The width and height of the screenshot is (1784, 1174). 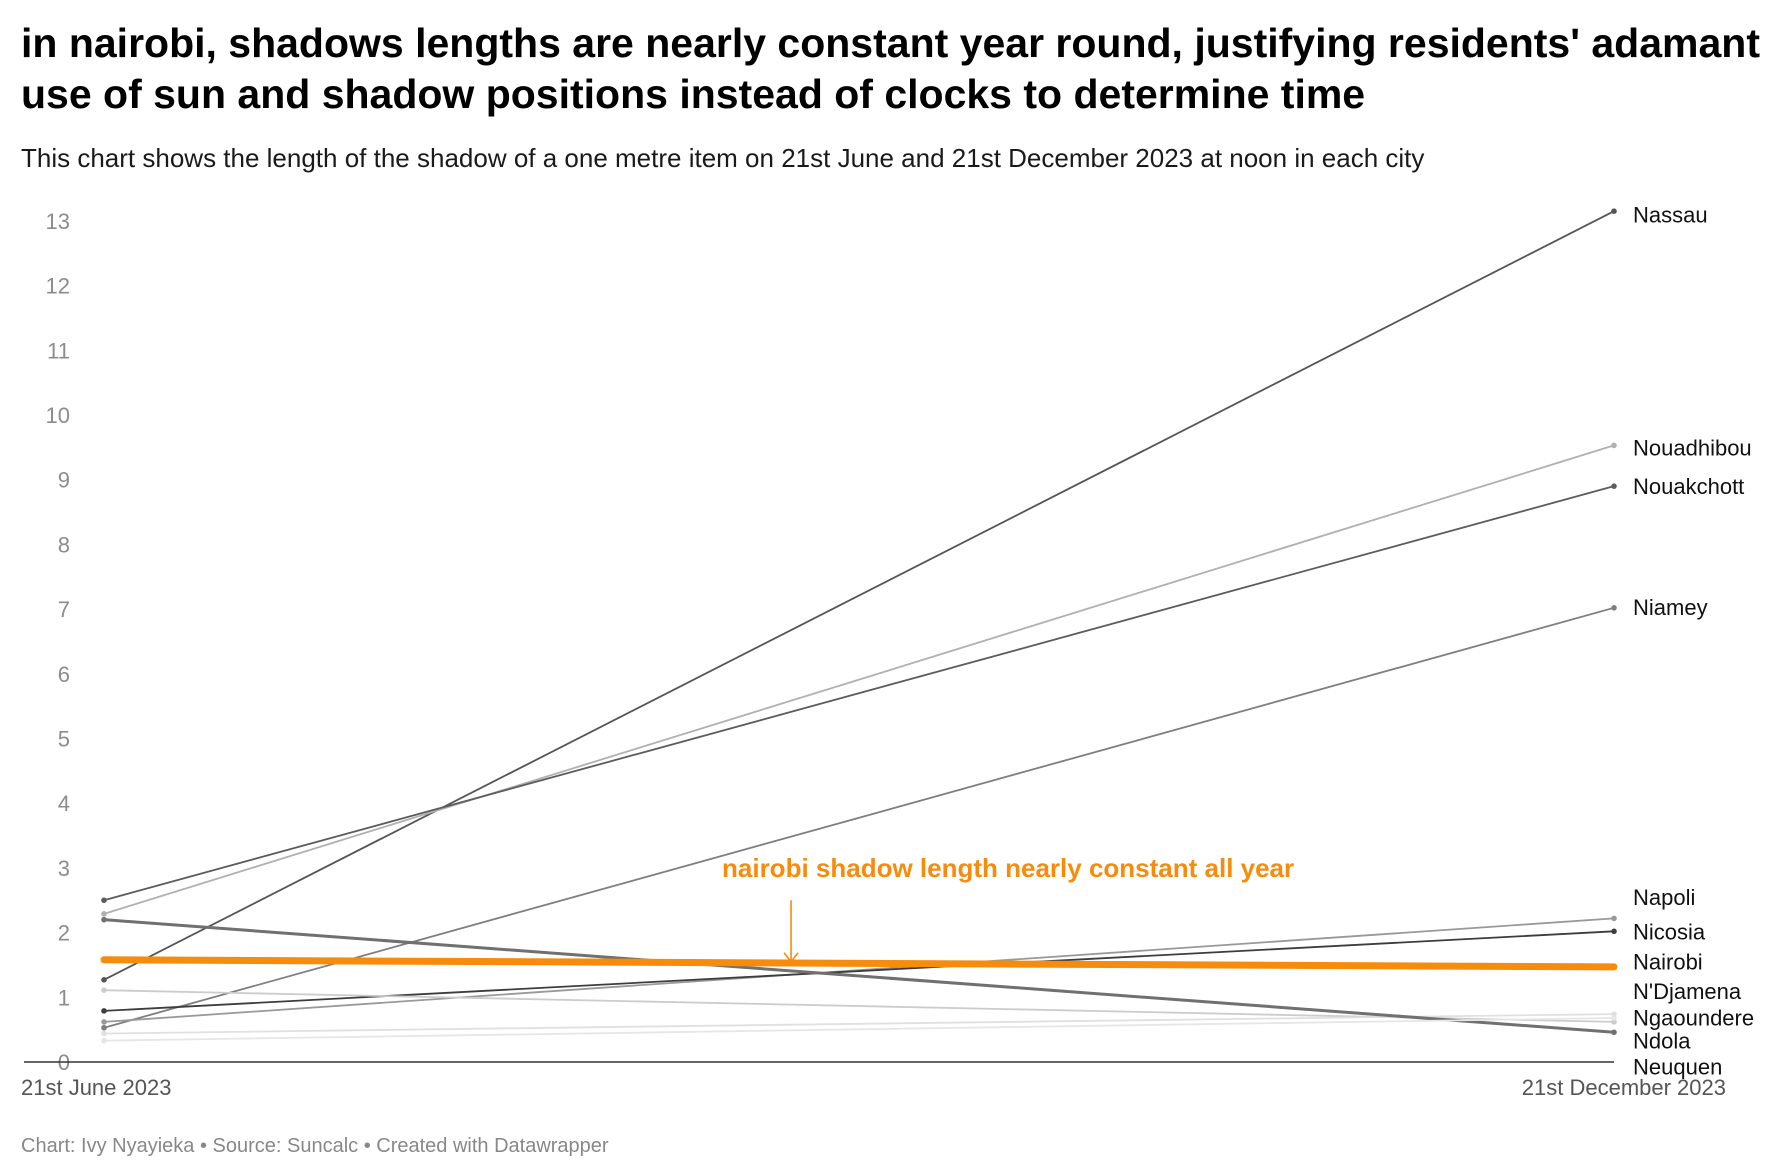 I want to click on series-label-nicosia: Nicosia, so click(x=1669, y=931).